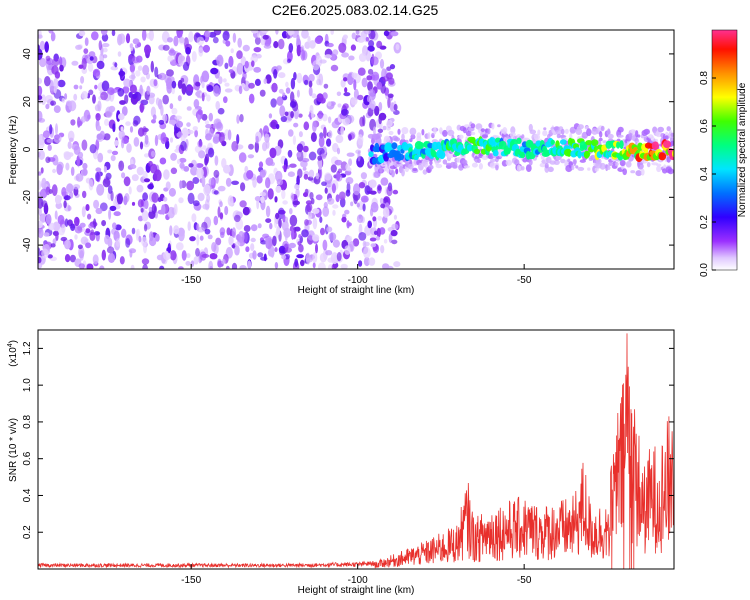  What do you see at coordinates (704, 78) in the screenshot?
I see `colorbar-tick-label: 0.8` at bounding box center [704, 78].